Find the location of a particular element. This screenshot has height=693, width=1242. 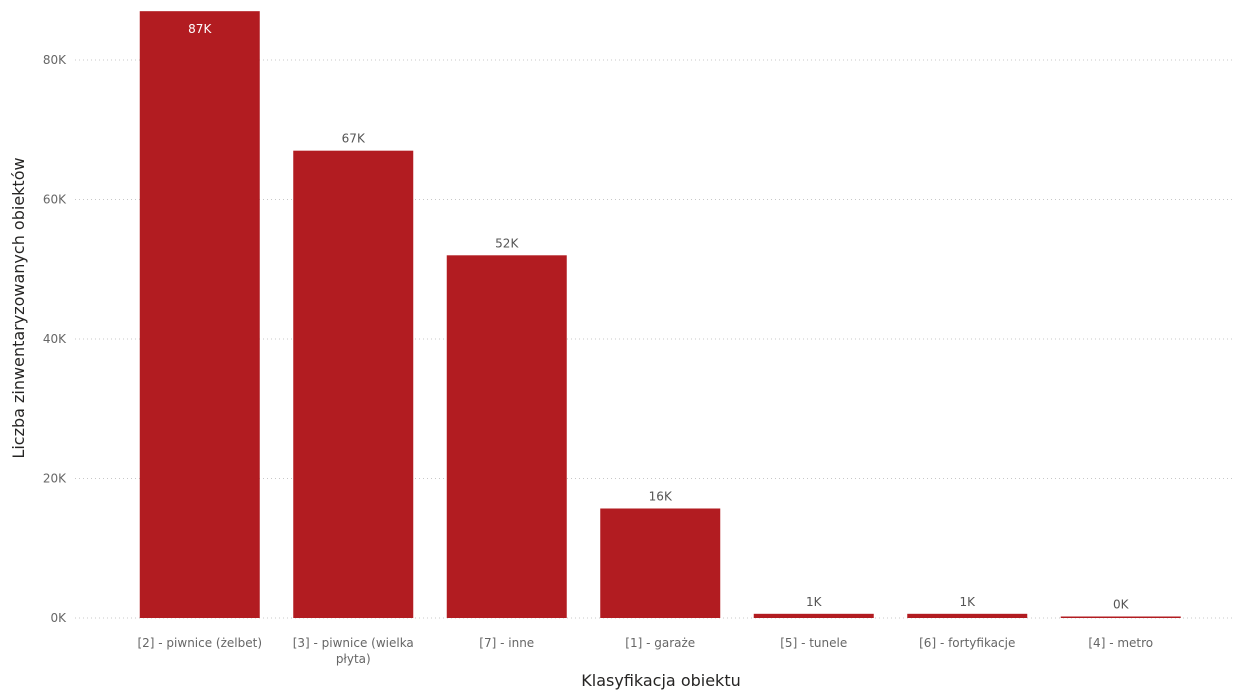

x-category-label: [7] - inne is located at coordinates (506, 643).